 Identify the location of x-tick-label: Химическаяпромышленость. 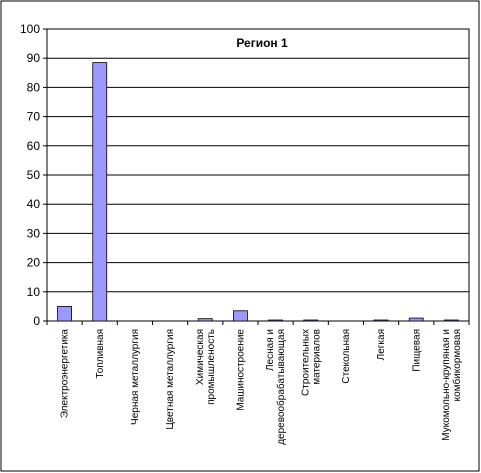
(206, 367).